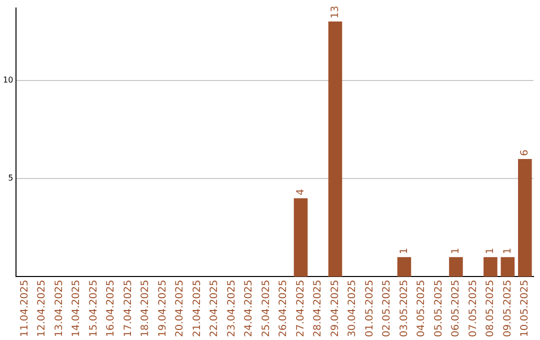  What do you see at coordinates (76, 309) in the screenshot?
I see `x-tick-label: 14.04.2025` at bounding box center [76, 309].